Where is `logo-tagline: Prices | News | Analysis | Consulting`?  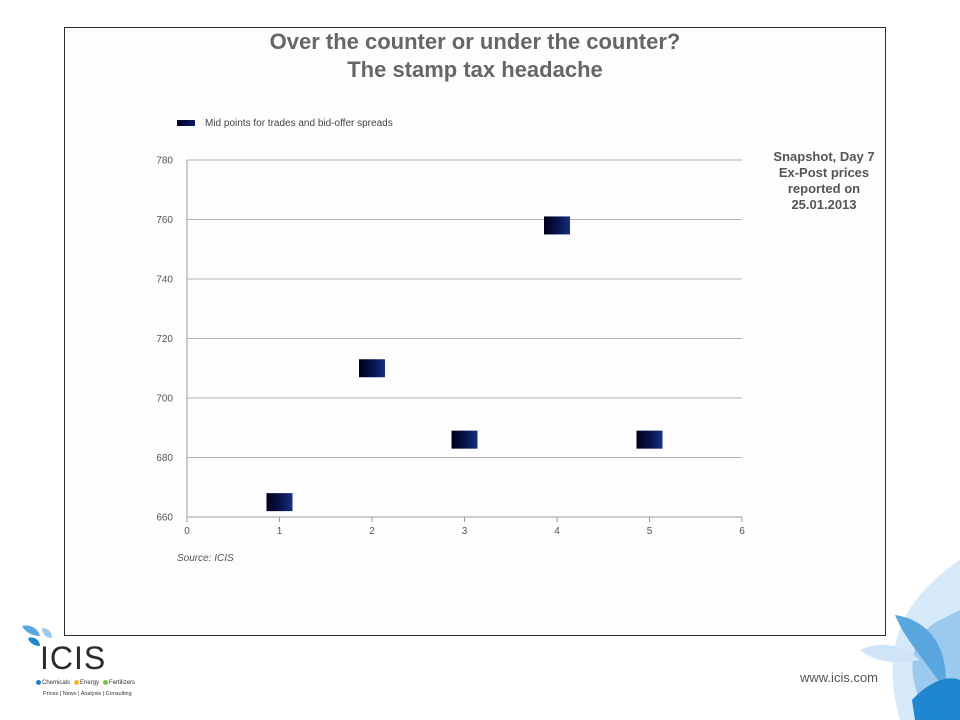 logo-tagline: Prices | News | Analysis | Consulting is located at coordinates (87, 694).